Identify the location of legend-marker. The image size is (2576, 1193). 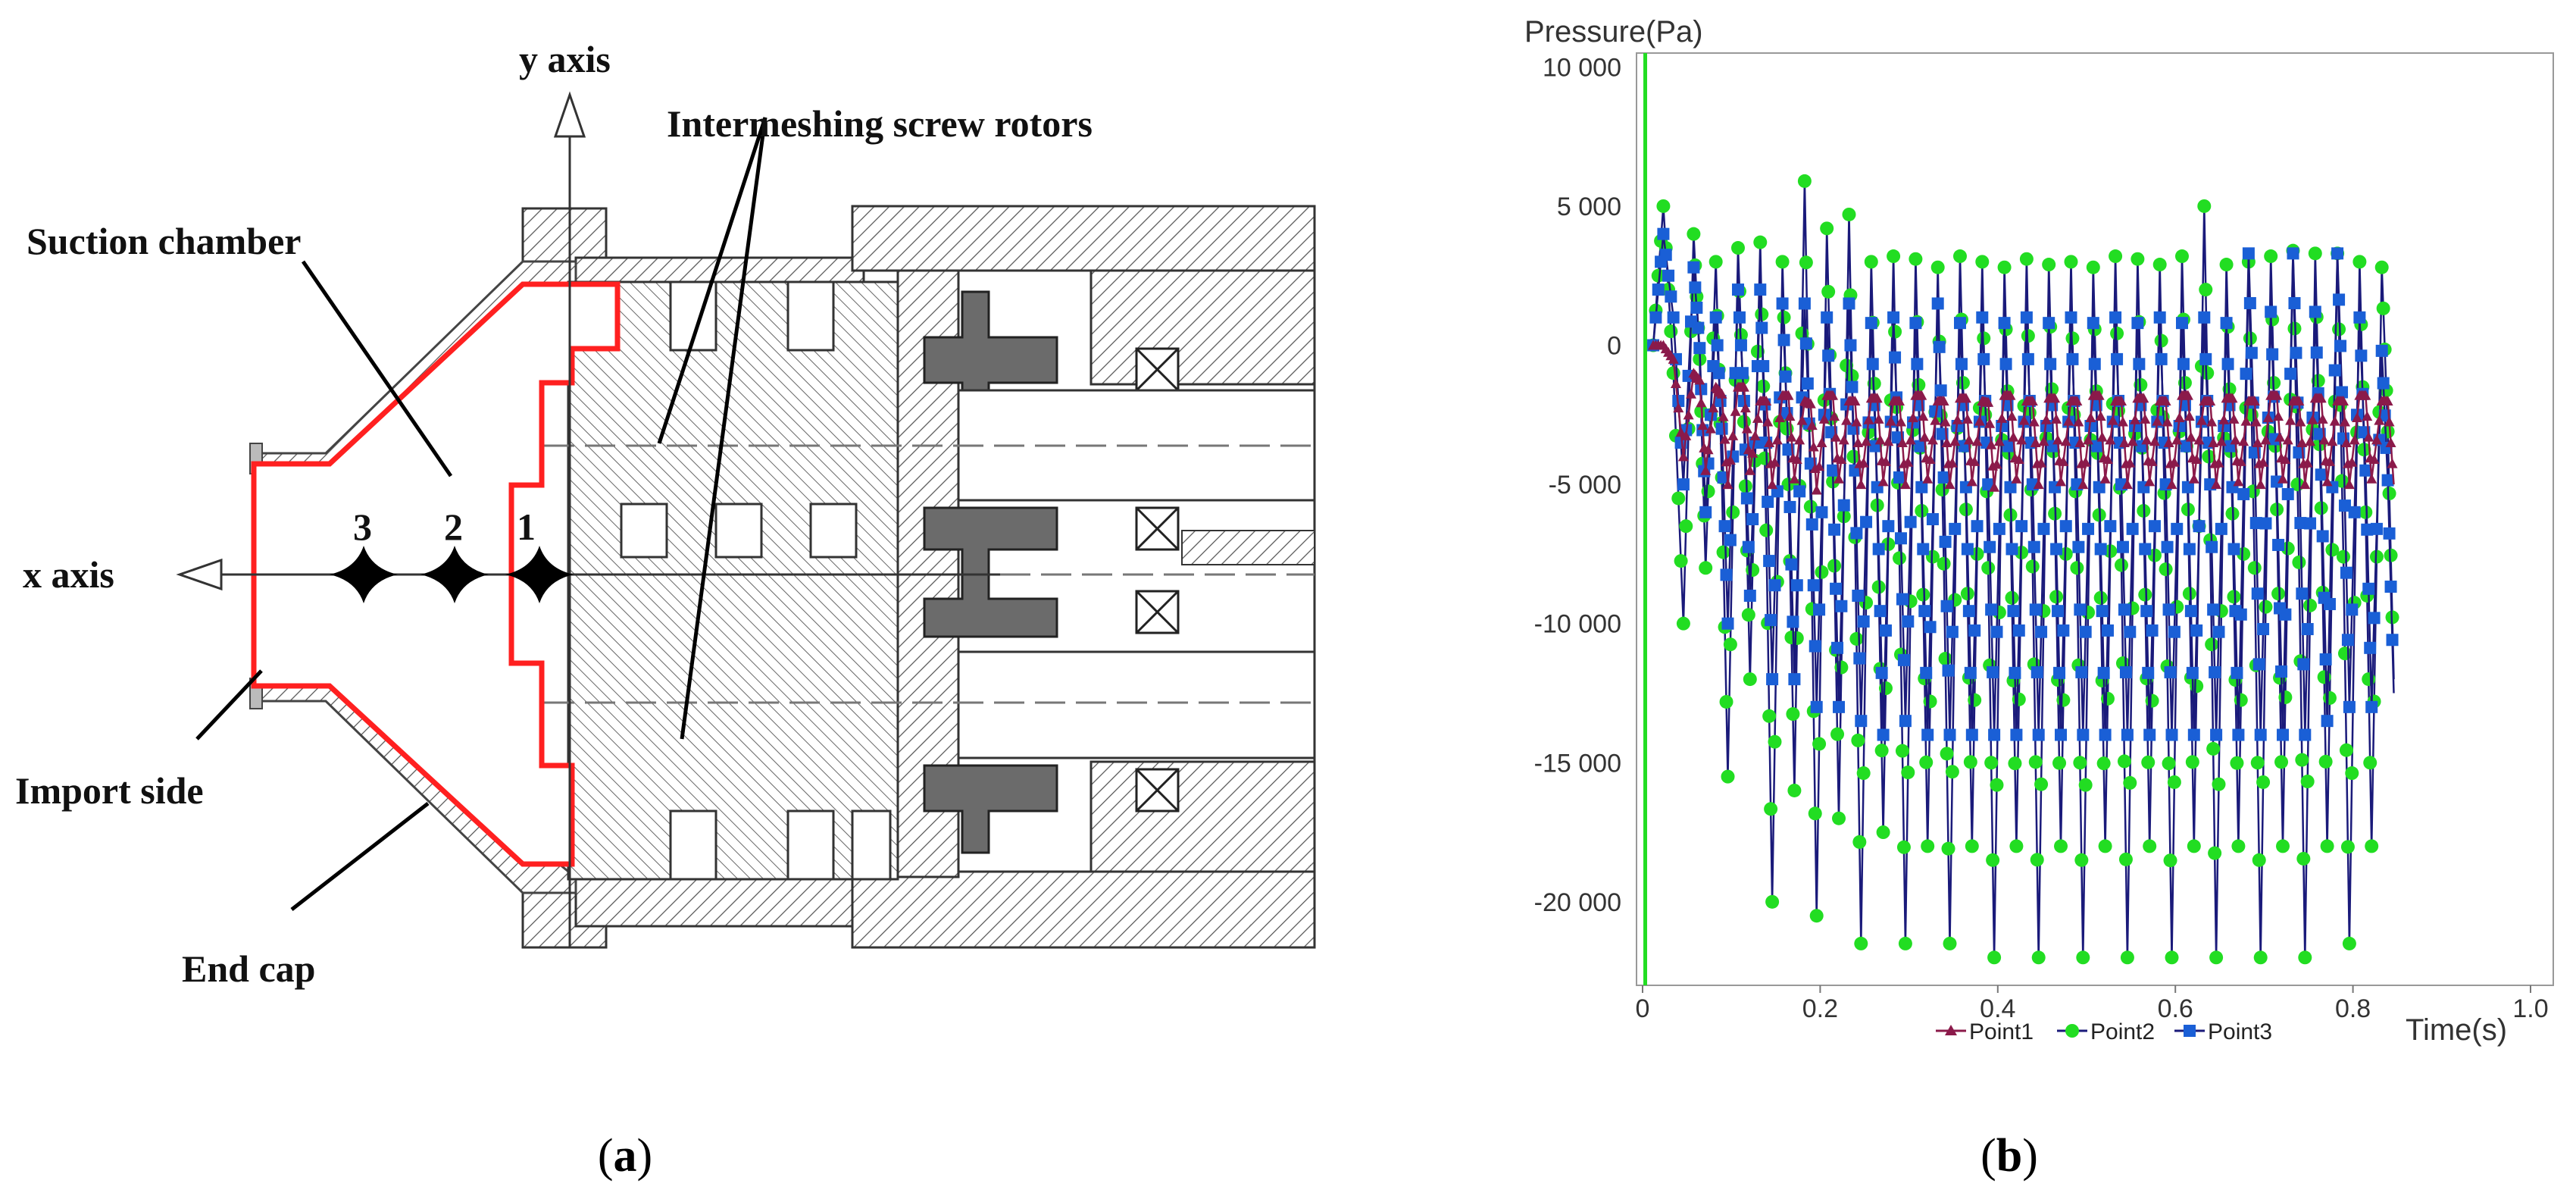
(1951, 1030).